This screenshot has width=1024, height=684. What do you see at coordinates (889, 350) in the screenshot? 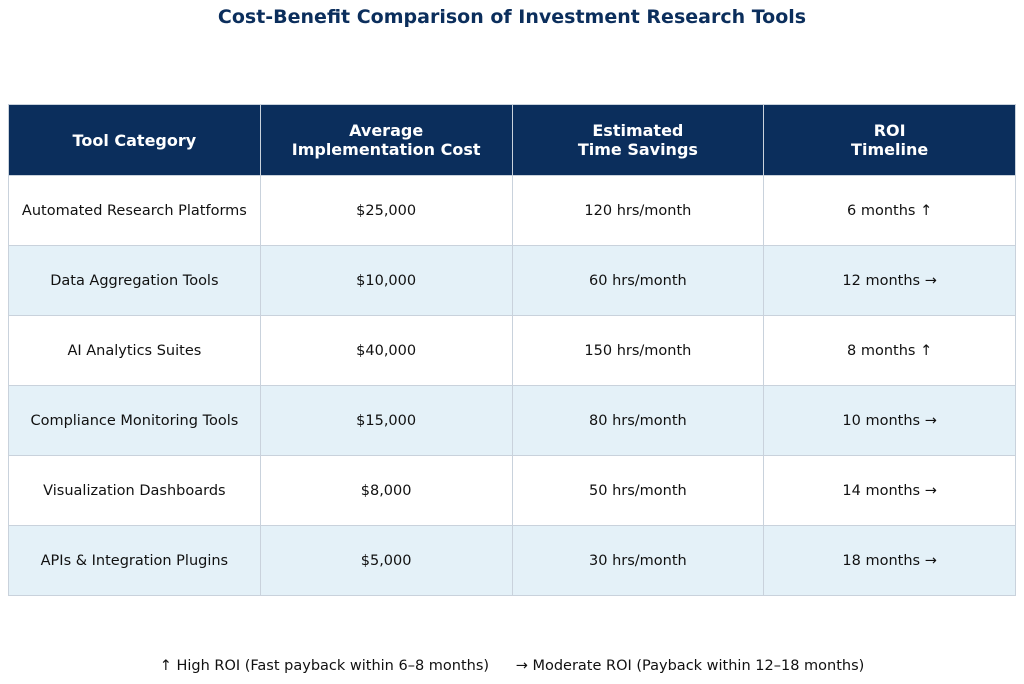
I see `table-cell-roi-timeline: 8 months ↑` at bounding box center [889, 350].